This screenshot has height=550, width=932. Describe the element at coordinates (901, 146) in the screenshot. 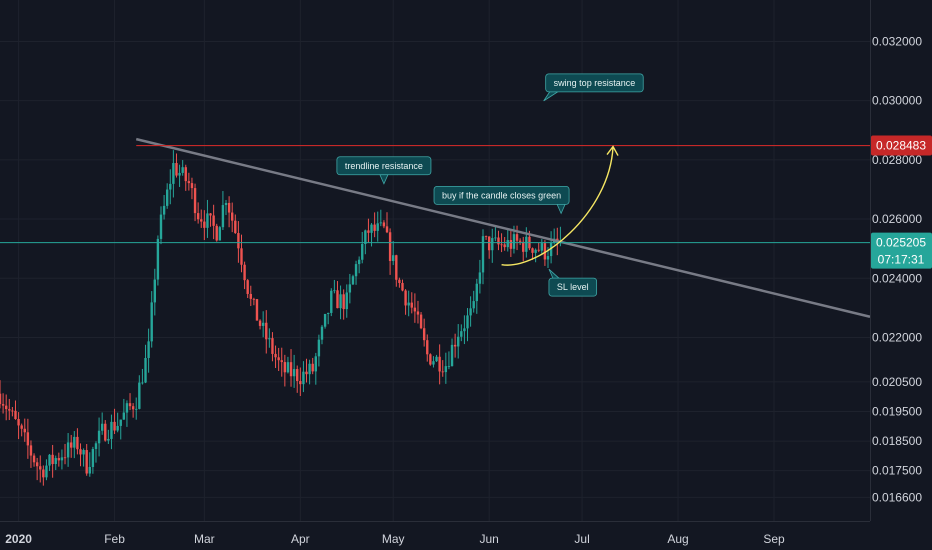

I see `resistance-price-label: 0.028483` at that location.